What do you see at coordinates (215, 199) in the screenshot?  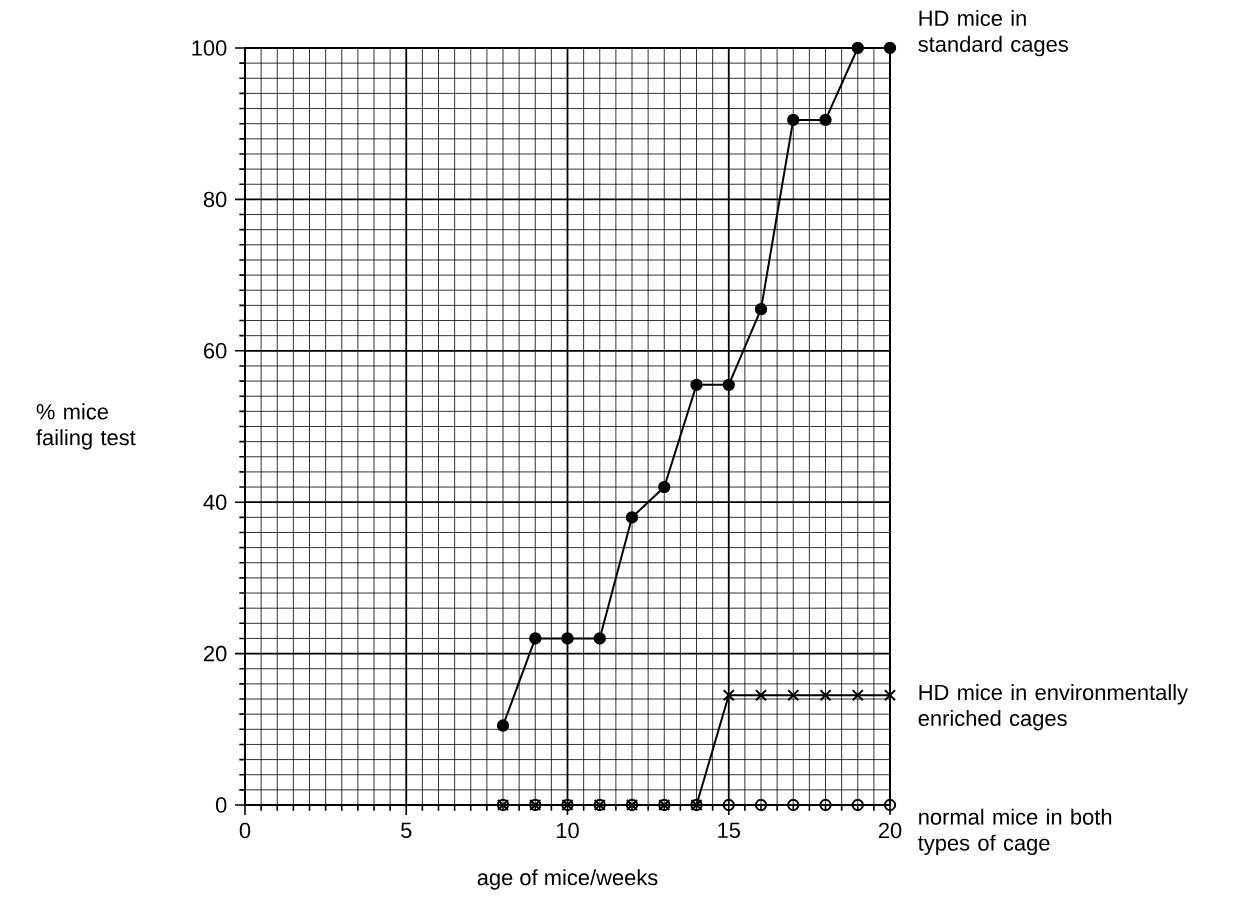 I see `y-tick-label: 80` at bounding box center [215, 199].